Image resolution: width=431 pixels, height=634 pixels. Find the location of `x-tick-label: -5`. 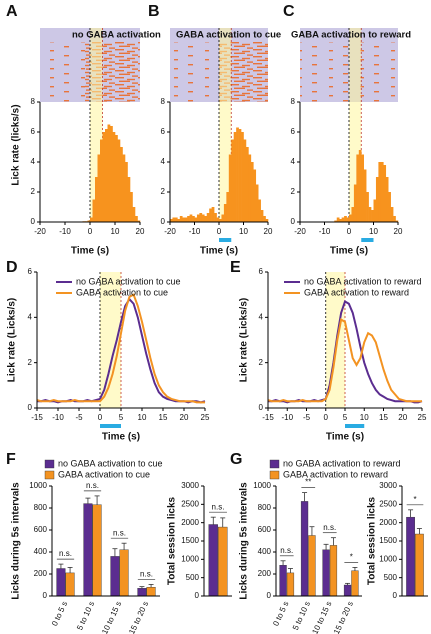

x-tick-label: -5 is located at coordinates (307, 417).